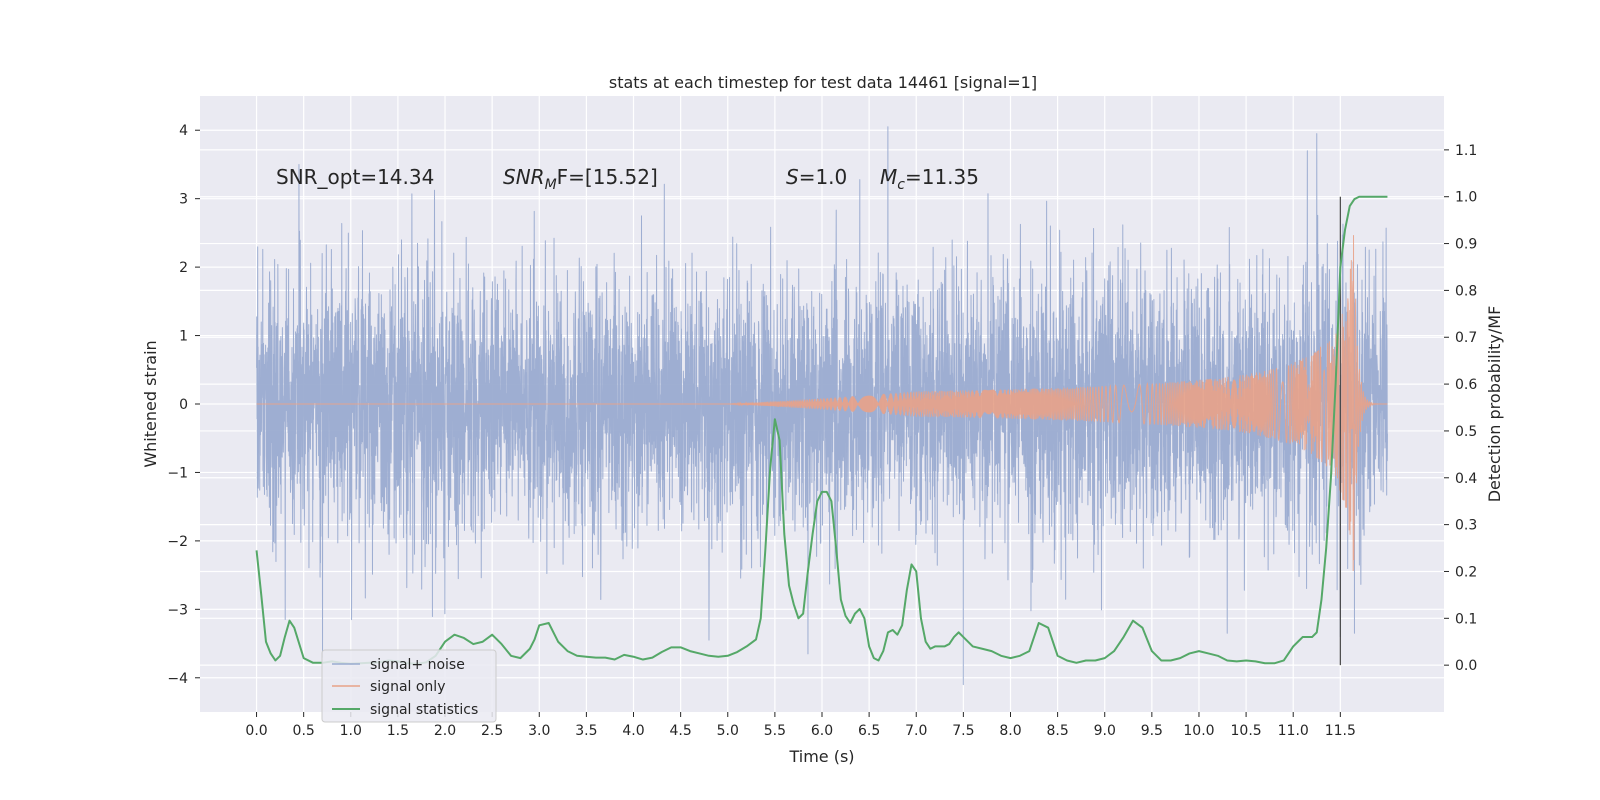 The image size is (1600, 800). I want to click on annotation-mc-value: =11.35, so click(942, 177).